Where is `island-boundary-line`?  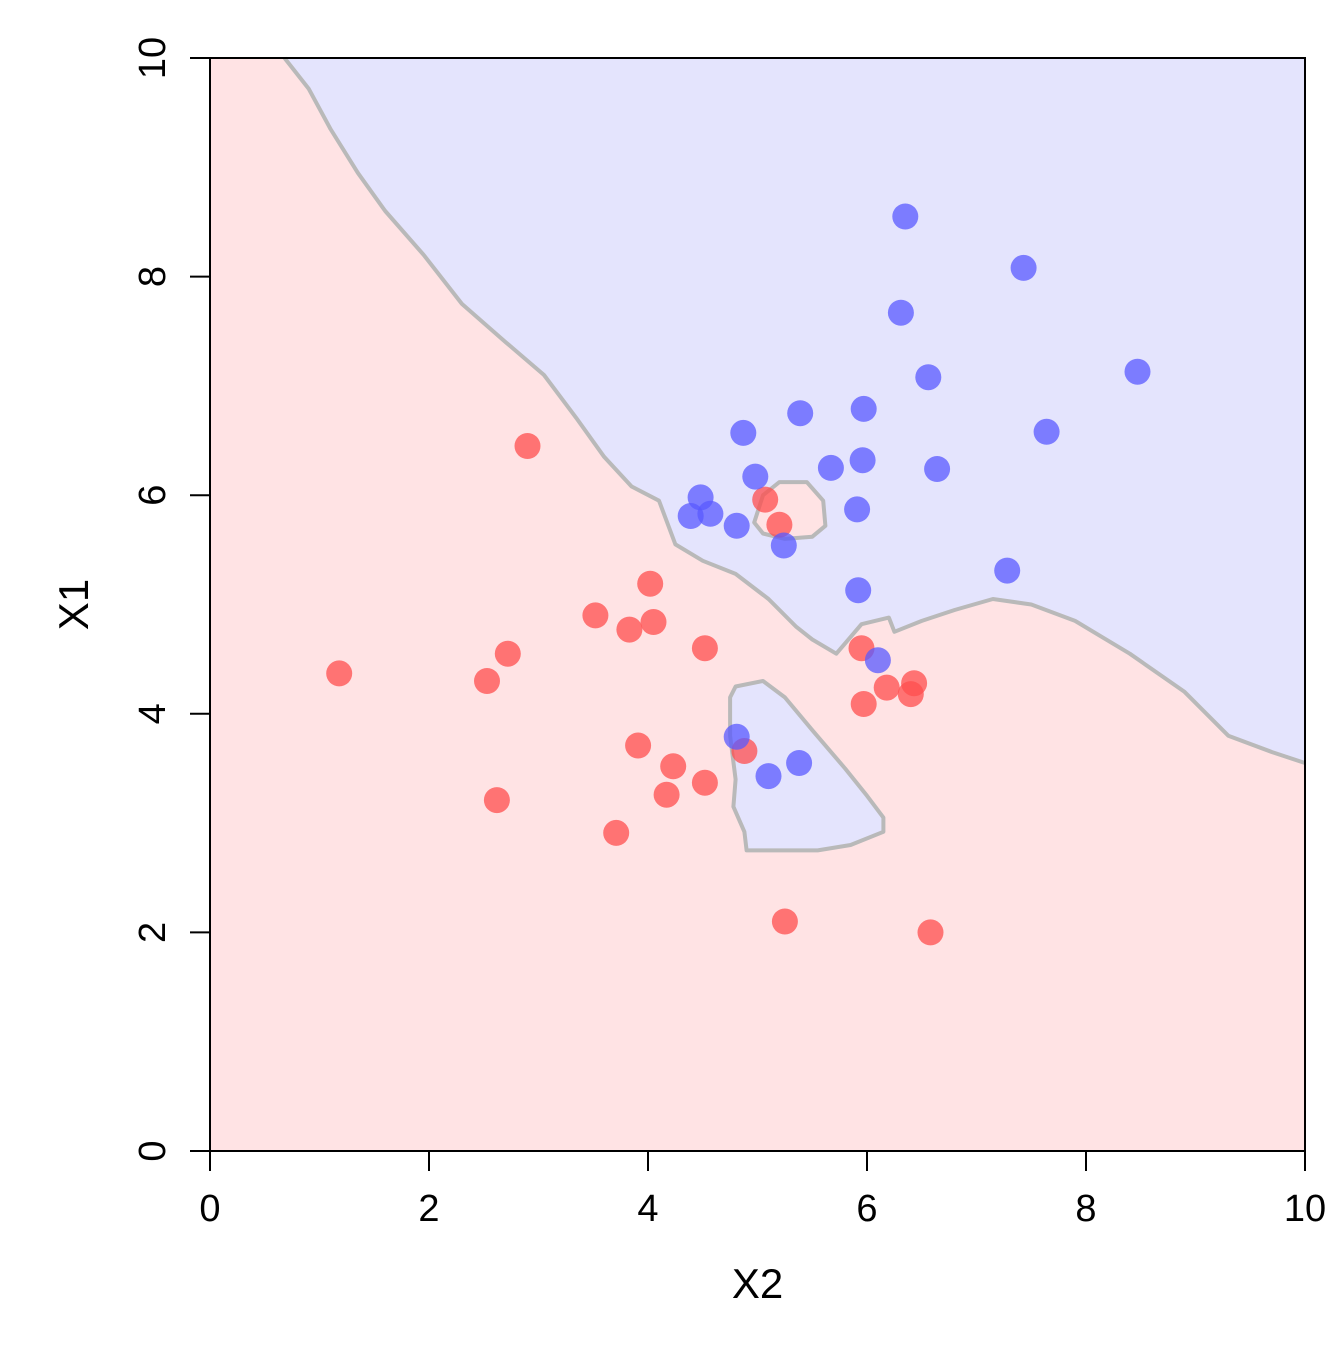 island-boundary-line is located at coordinates (807, 766).